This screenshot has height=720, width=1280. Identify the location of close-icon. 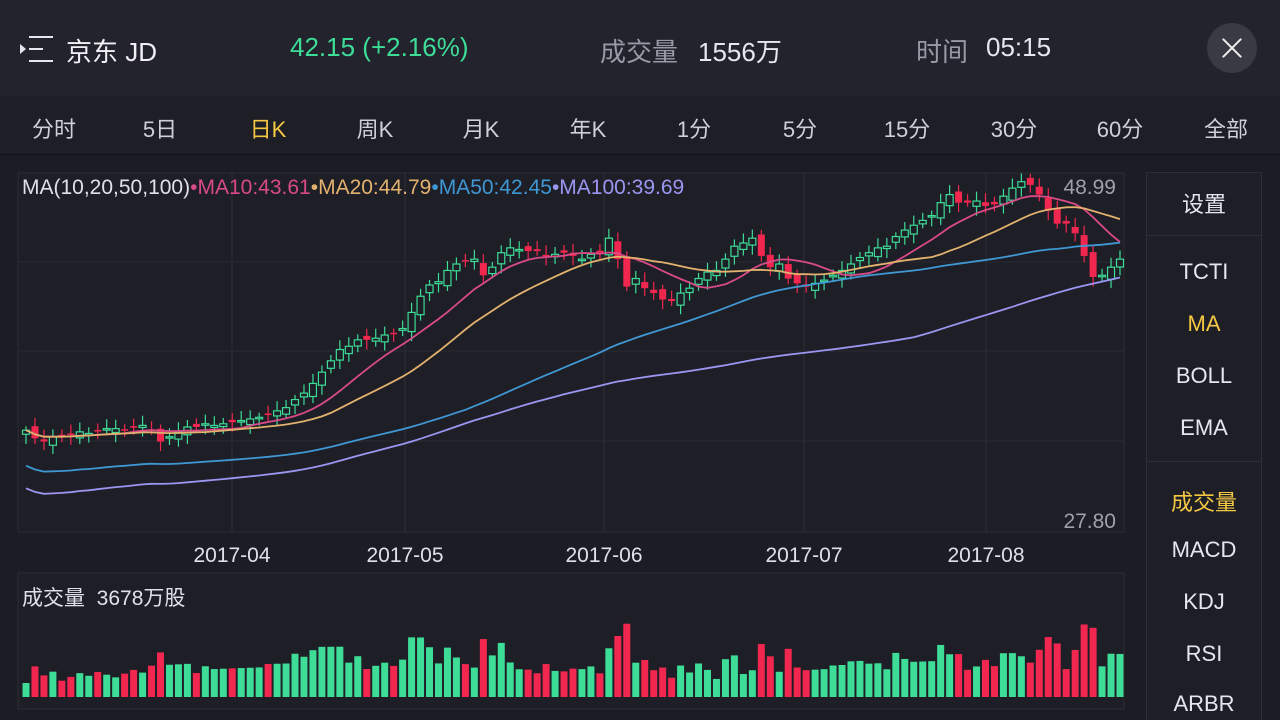
(1232, 48).